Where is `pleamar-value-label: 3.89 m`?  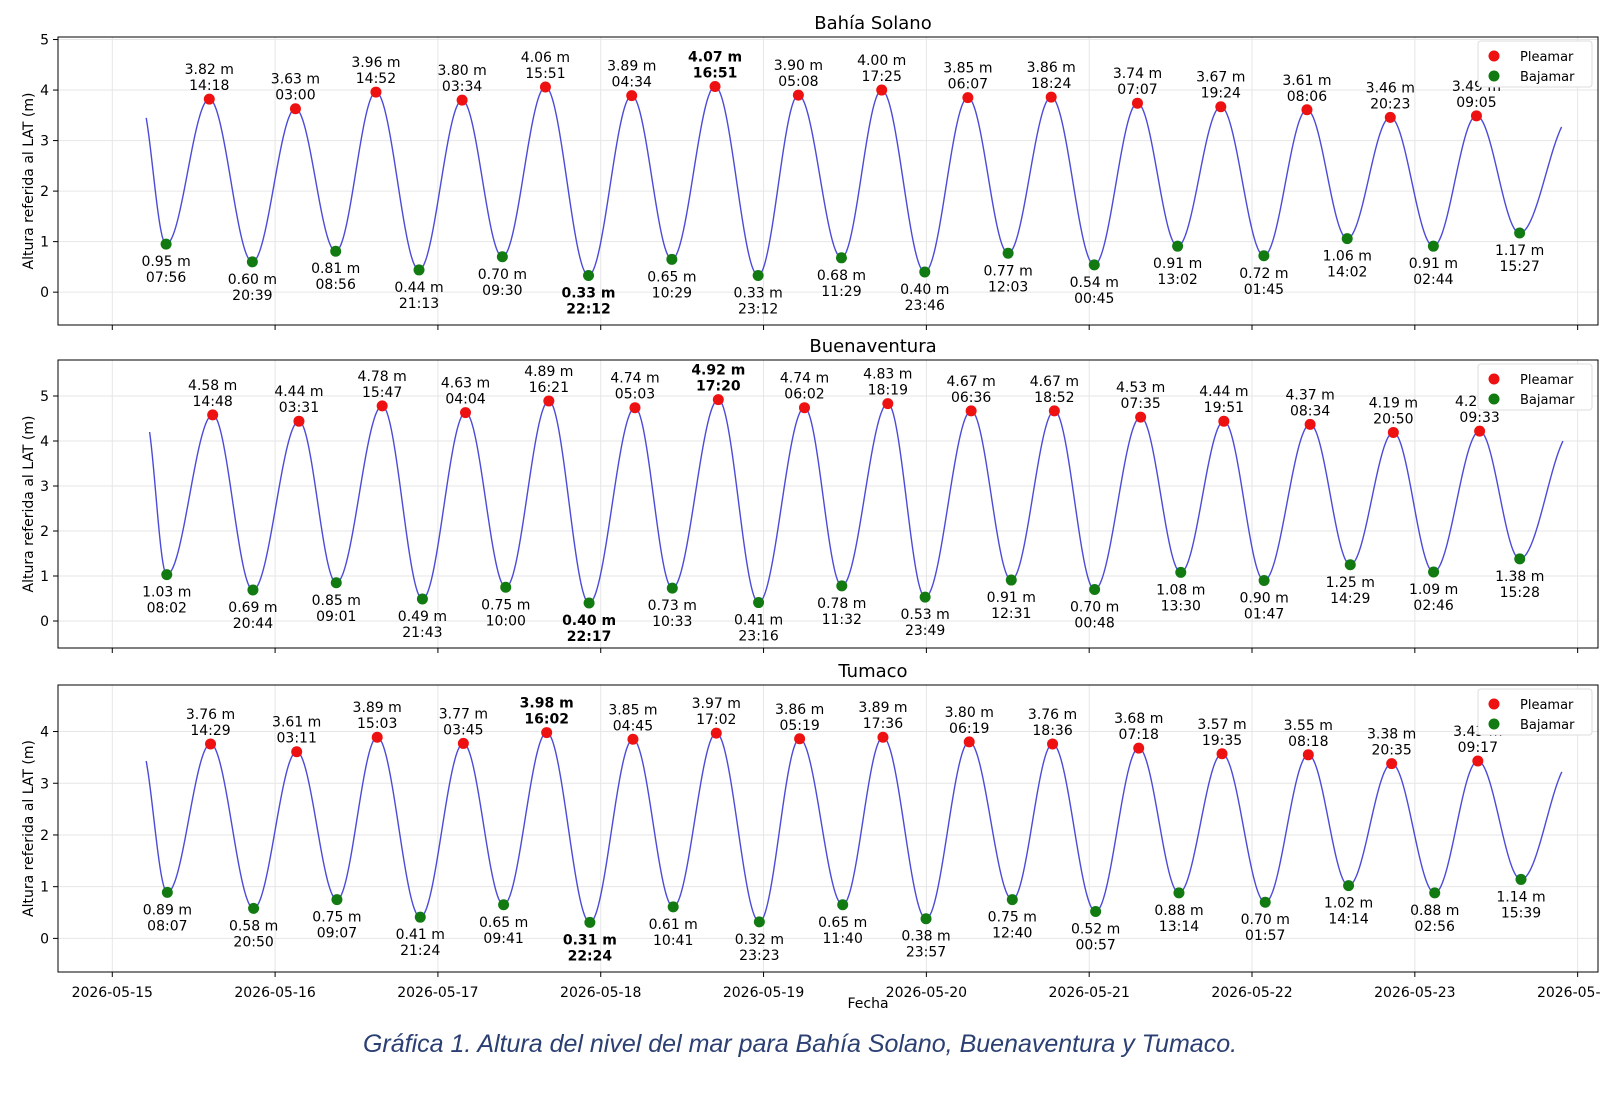
pleamar-value-label: 3.89 m is located at coordinates (377, 708).